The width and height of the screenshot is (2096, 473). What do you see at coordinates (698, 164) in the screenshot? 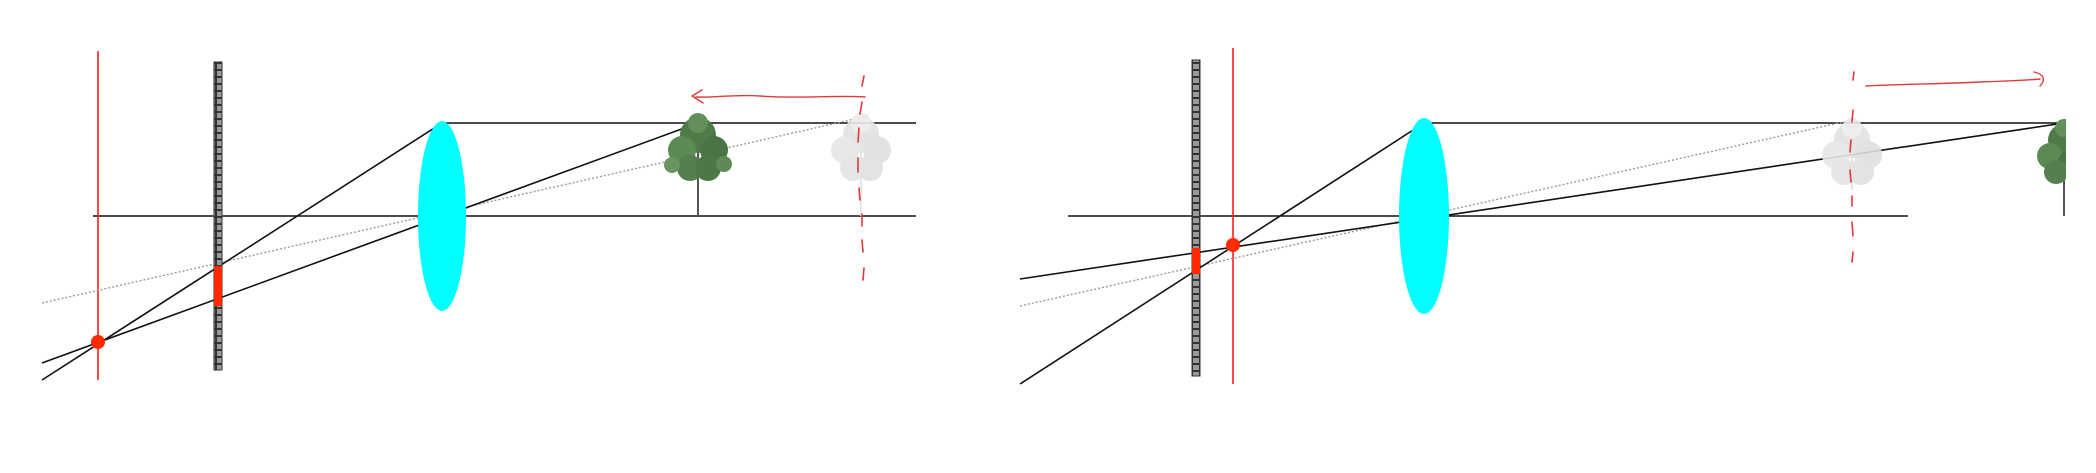
I see `tree-real` at bounding box center [698, 164].